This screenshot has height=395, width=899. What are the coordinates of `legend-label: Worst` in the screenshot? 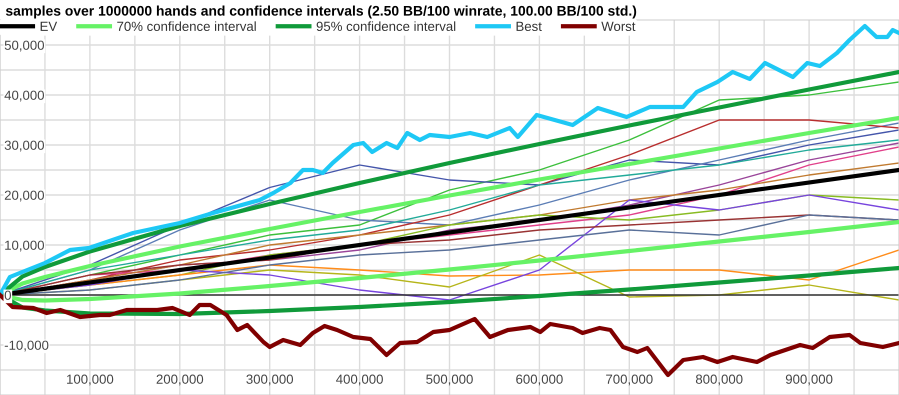 It's located at (618, 27).